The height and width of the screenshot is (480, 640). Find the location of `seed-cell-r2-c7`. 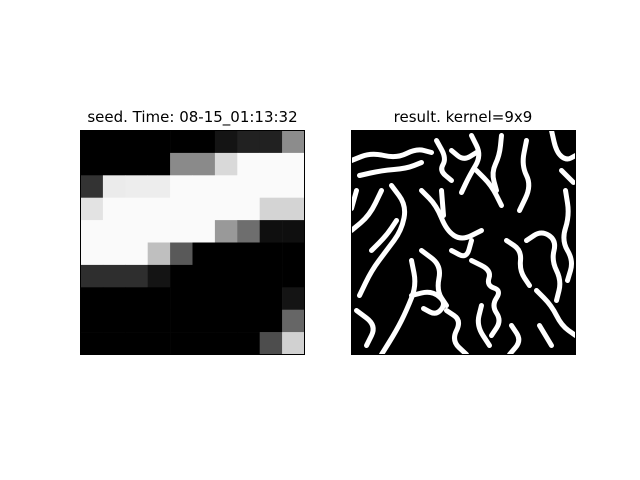

seed-cell-r2-c7 is located at coordinates (248, 186).